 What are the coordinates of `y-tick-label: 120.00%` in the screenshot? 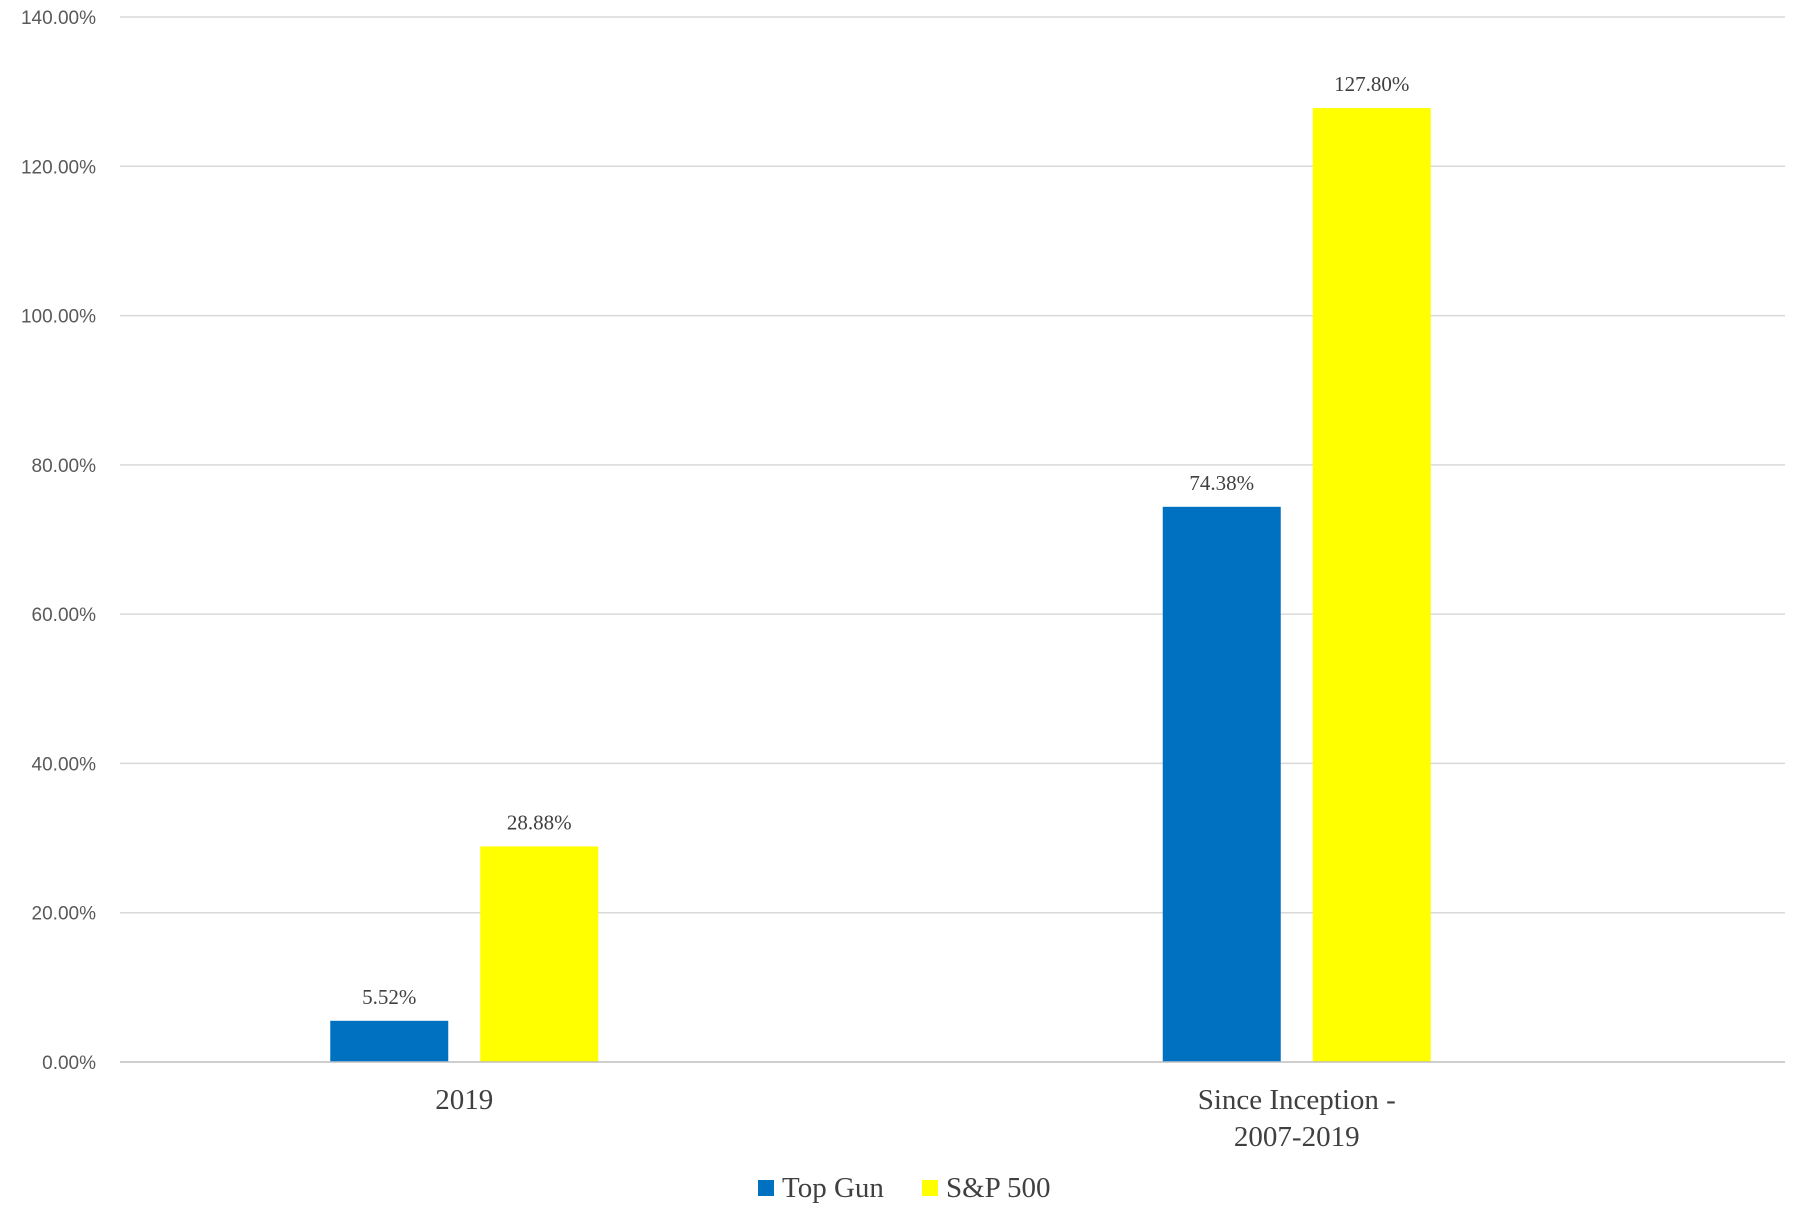 It's located at (58, 167).